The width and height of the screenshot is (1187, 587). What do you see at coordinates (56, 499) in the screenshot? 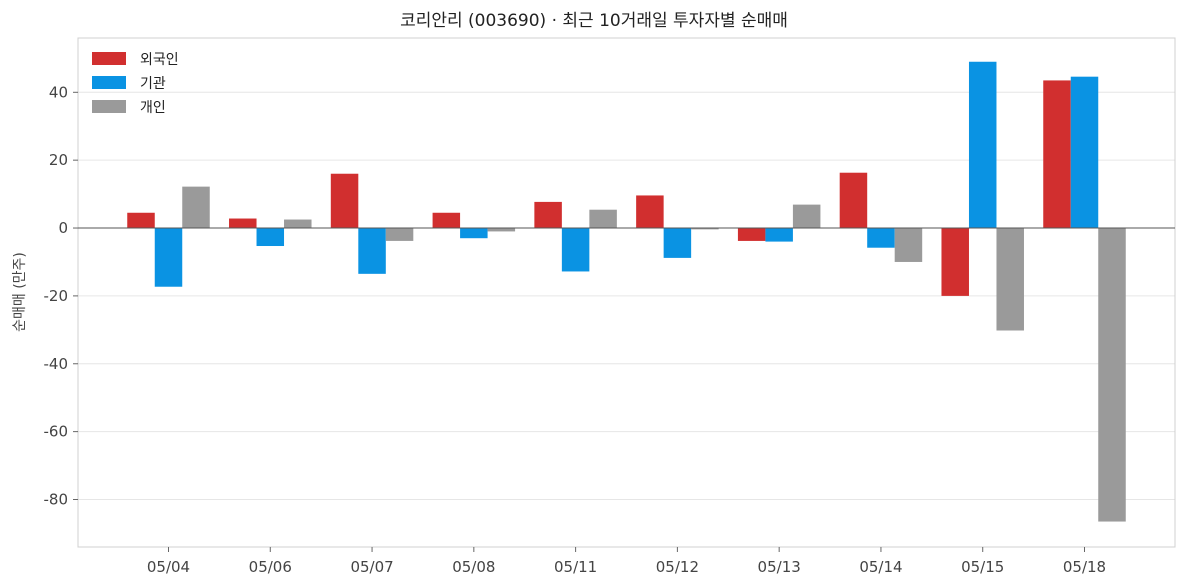
I see `y-tick-label-6: -80` at bounding box center [56, 499].